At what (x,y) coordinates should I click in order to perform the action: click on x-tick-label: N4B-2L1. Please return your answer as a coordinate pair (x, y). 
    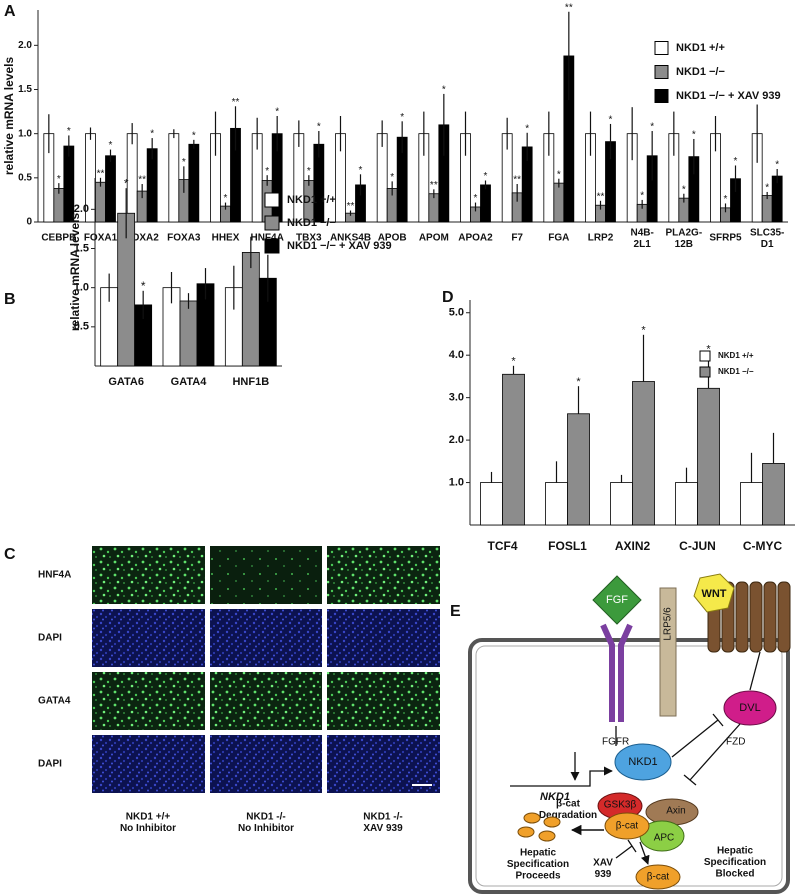
    Looking at the image, I should click on (641, 238).